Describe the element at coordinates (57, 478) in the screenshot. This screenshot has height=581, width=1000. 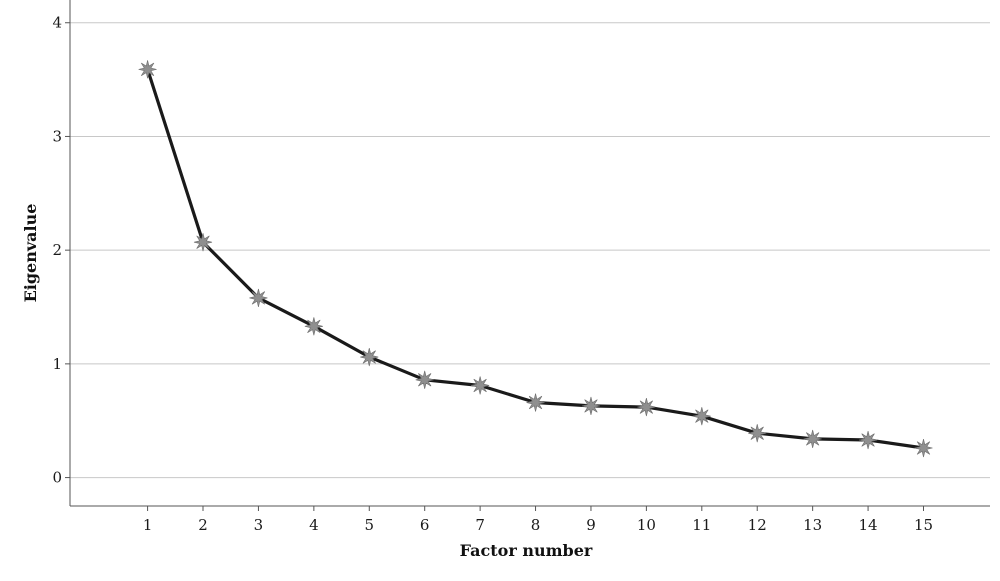
I see `y-tick-label-0: 0` at that location.